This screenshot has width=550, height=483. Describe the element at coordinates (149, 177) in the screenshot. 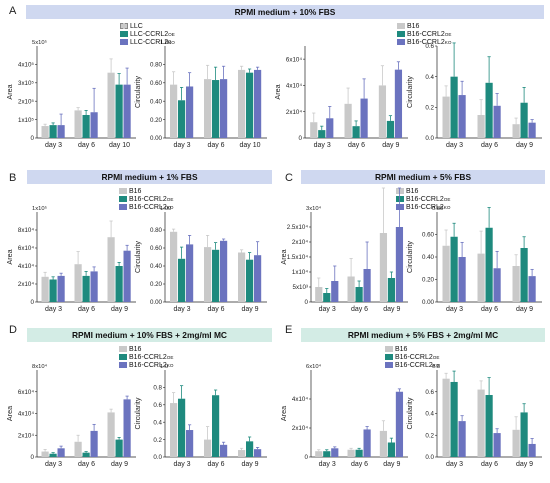

I see `banner-b: RPMI medium + 1% FBS` at that location.